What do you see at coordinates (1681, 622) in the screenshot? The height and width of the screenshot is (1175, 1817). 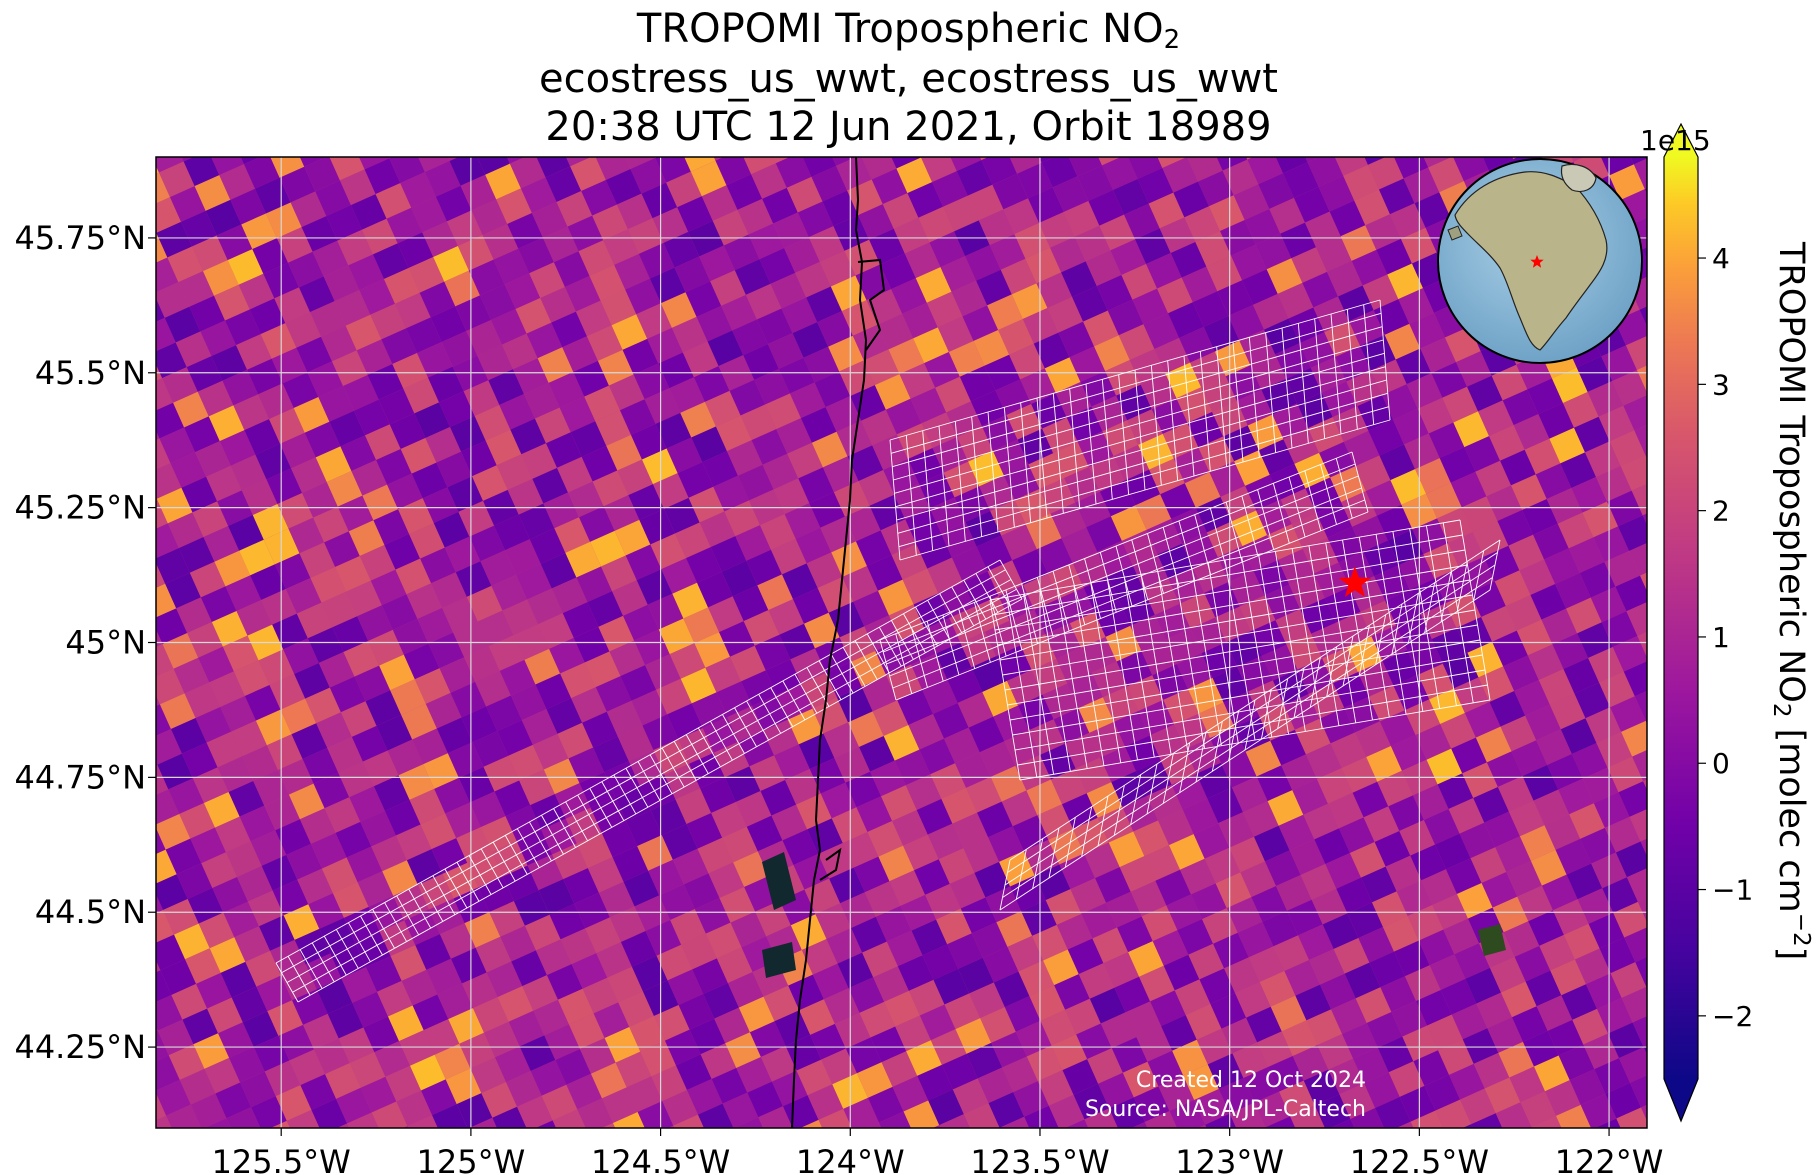 I see `colorbar-outline` at bounding box center [1681, 622].